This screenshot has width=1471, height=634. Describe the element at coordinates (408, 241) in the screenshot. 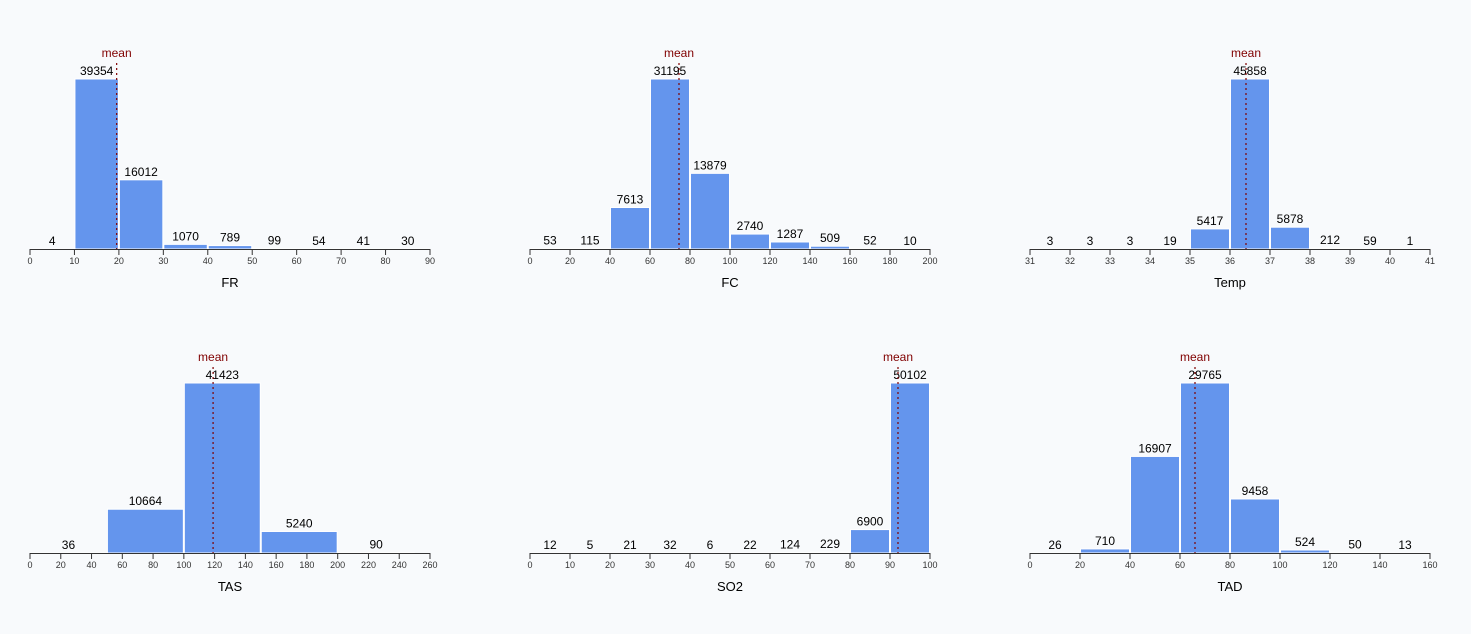

I see `bar-count-label: 30` at that location.